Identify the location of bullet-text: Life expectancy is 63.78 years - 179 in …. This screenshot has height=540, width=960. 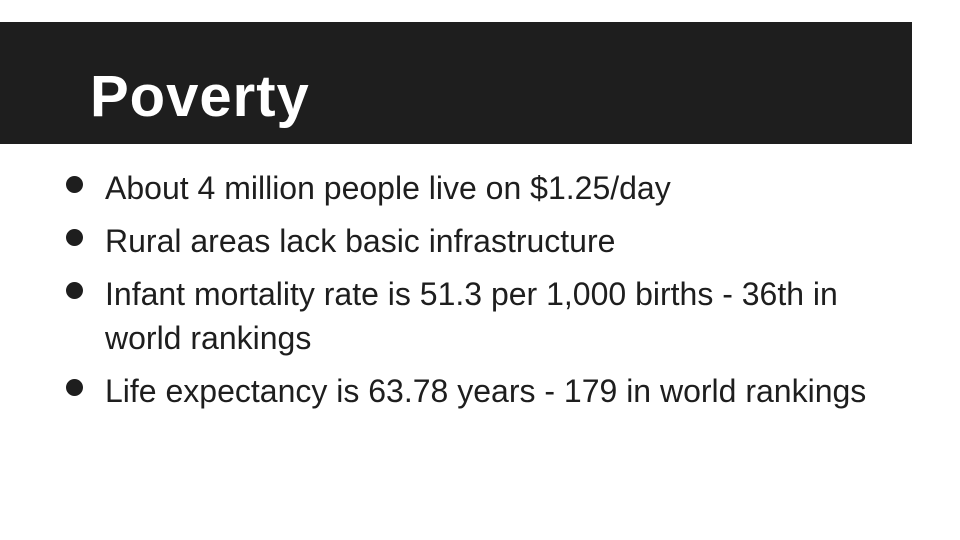
(486, 391).